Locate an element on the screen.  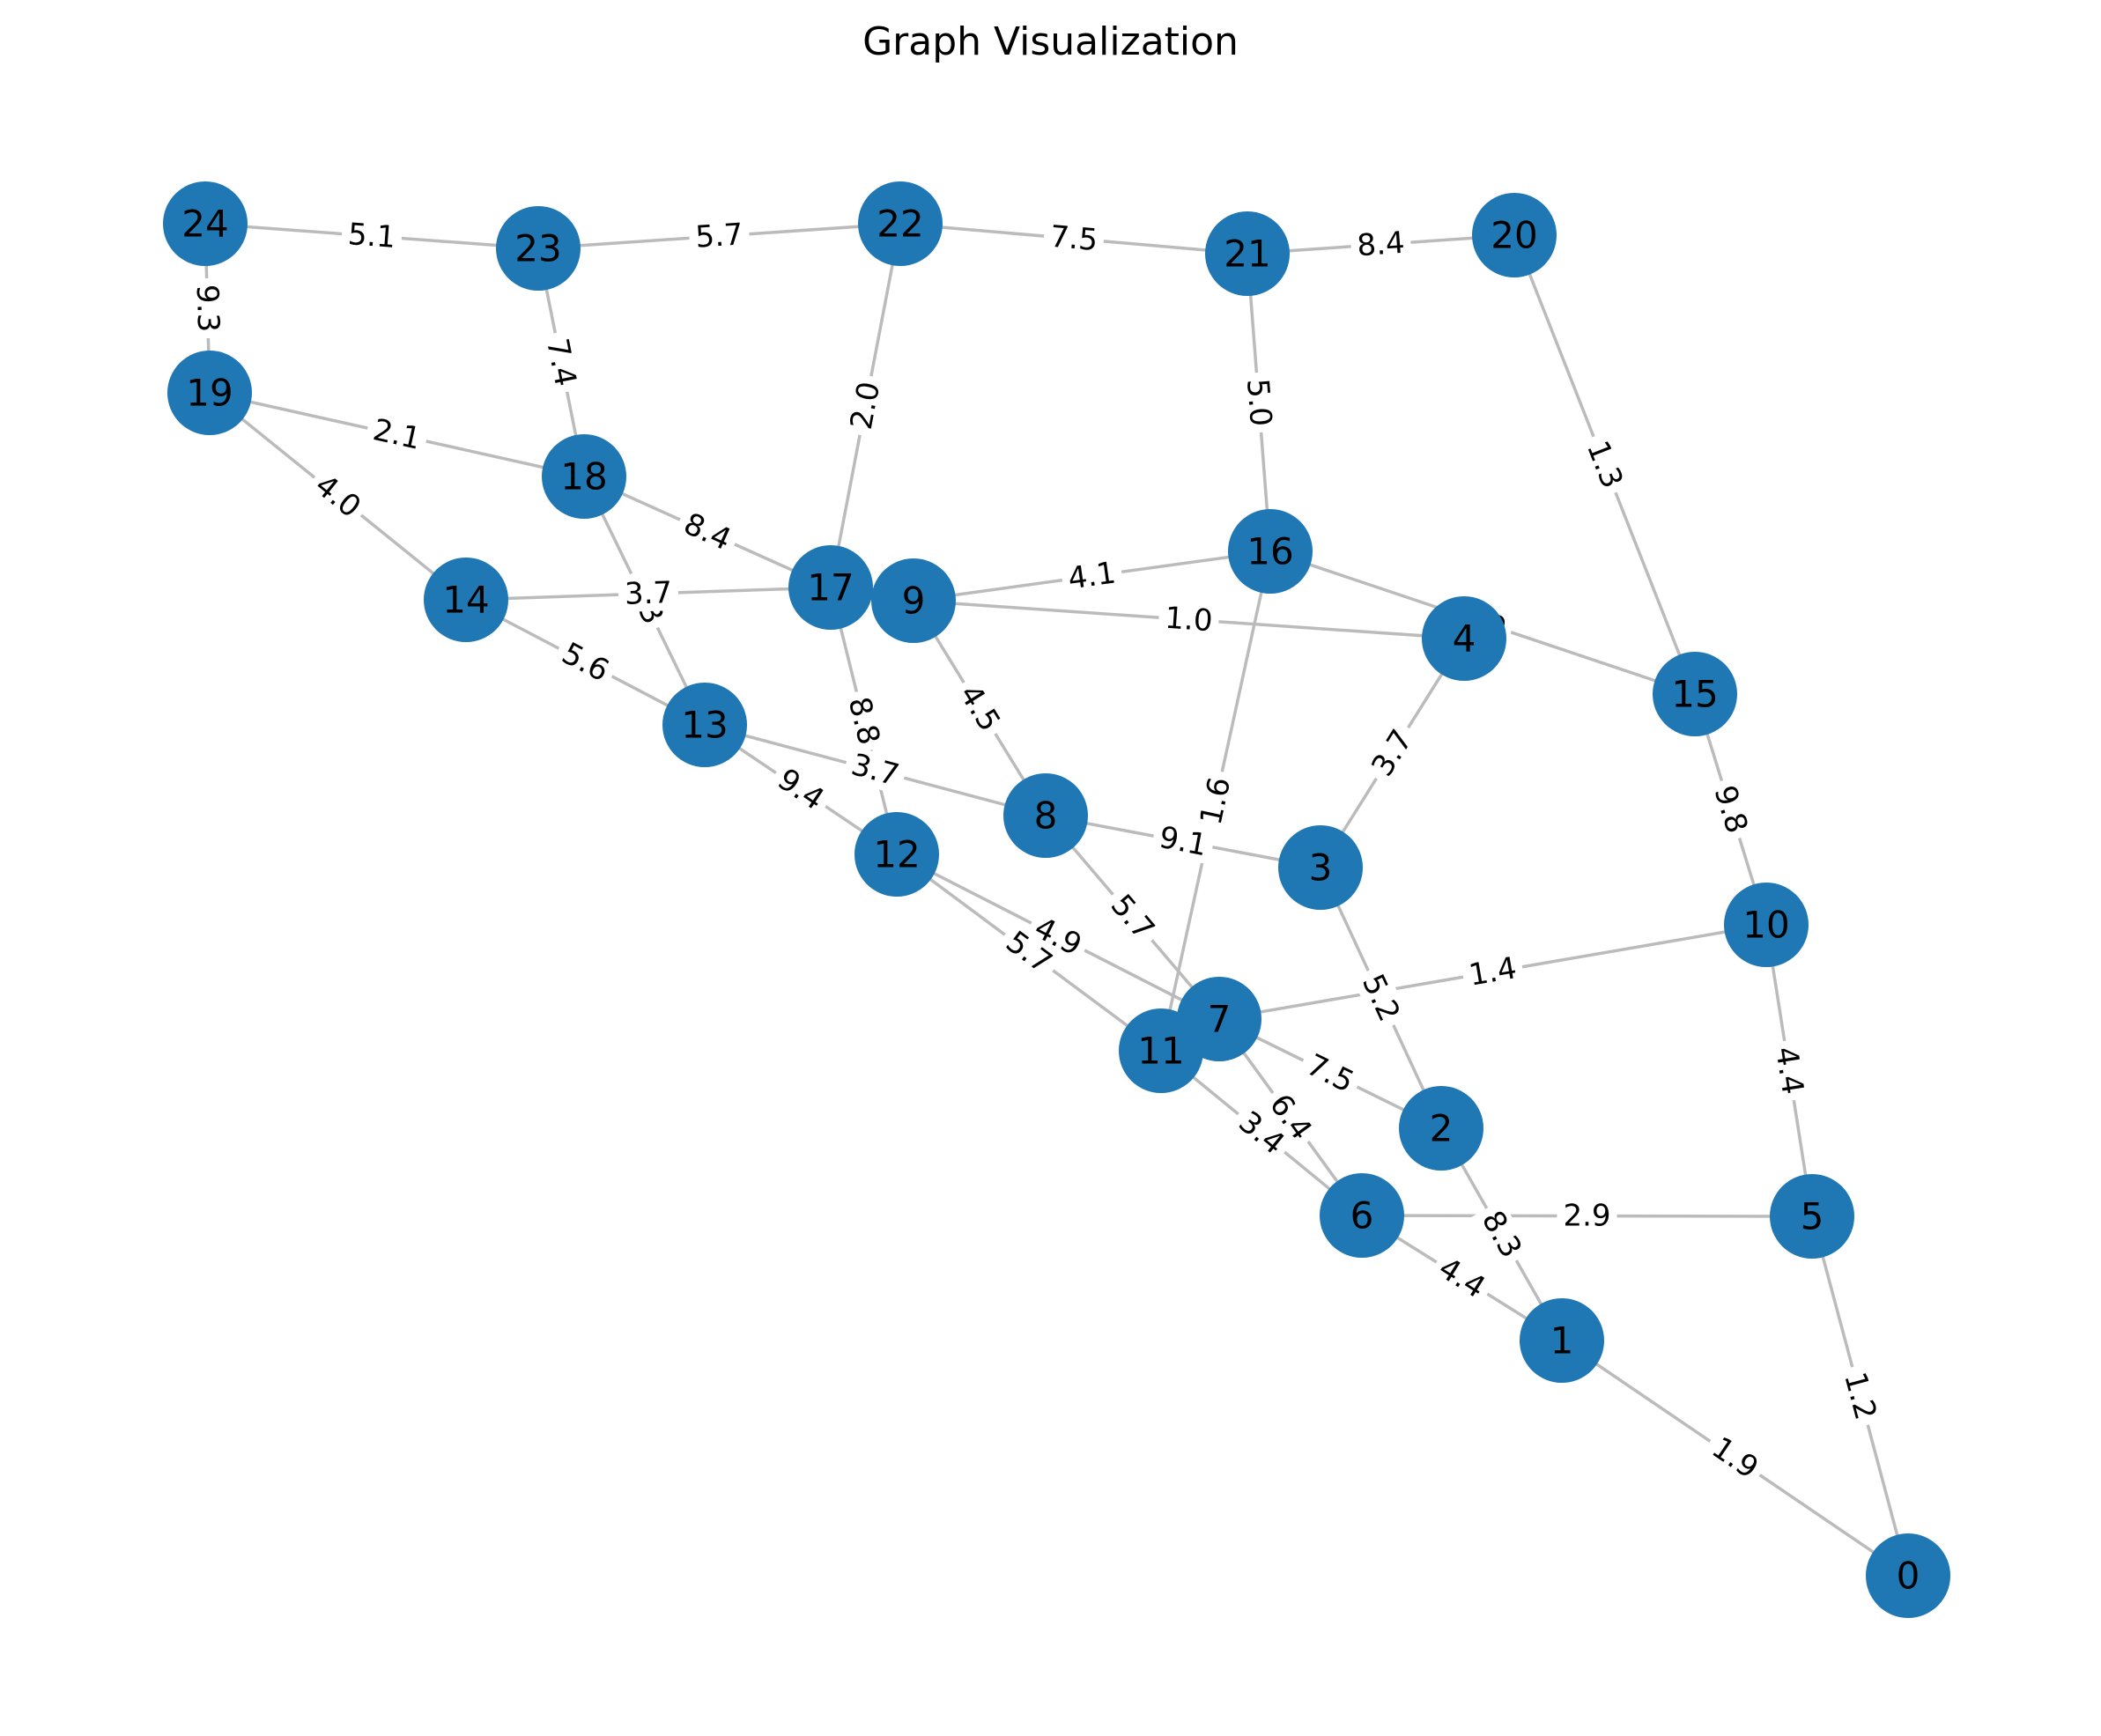
node-label: 23 is located at coordinates (537, 248).